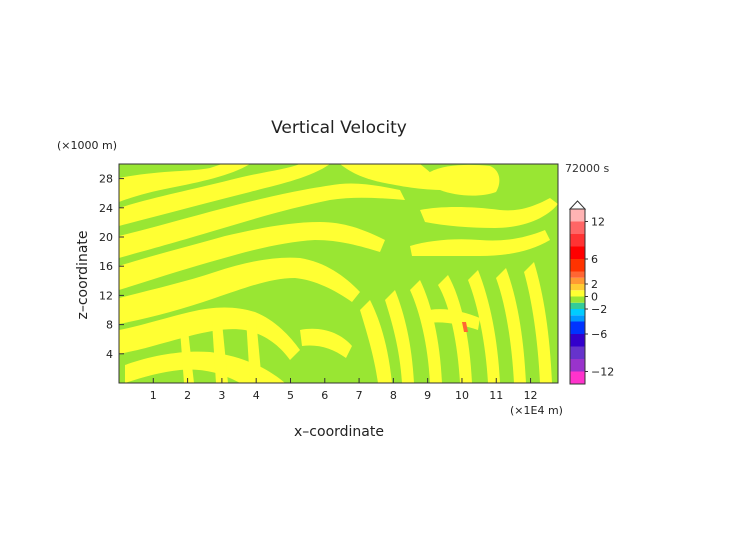  Describe the element at coordinates (87, 145) in the screenshot. I see `y-unit-label: (×1000 m)` at that location.